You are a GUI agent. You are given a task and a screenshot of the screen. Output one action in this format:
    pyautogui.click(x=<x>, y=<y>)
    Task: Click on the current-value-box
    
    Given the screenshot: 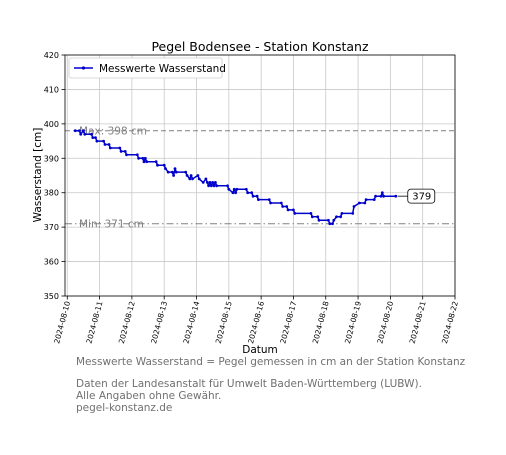 What is the action you would take?
    pyautogui.click(x=421, y=196)
    